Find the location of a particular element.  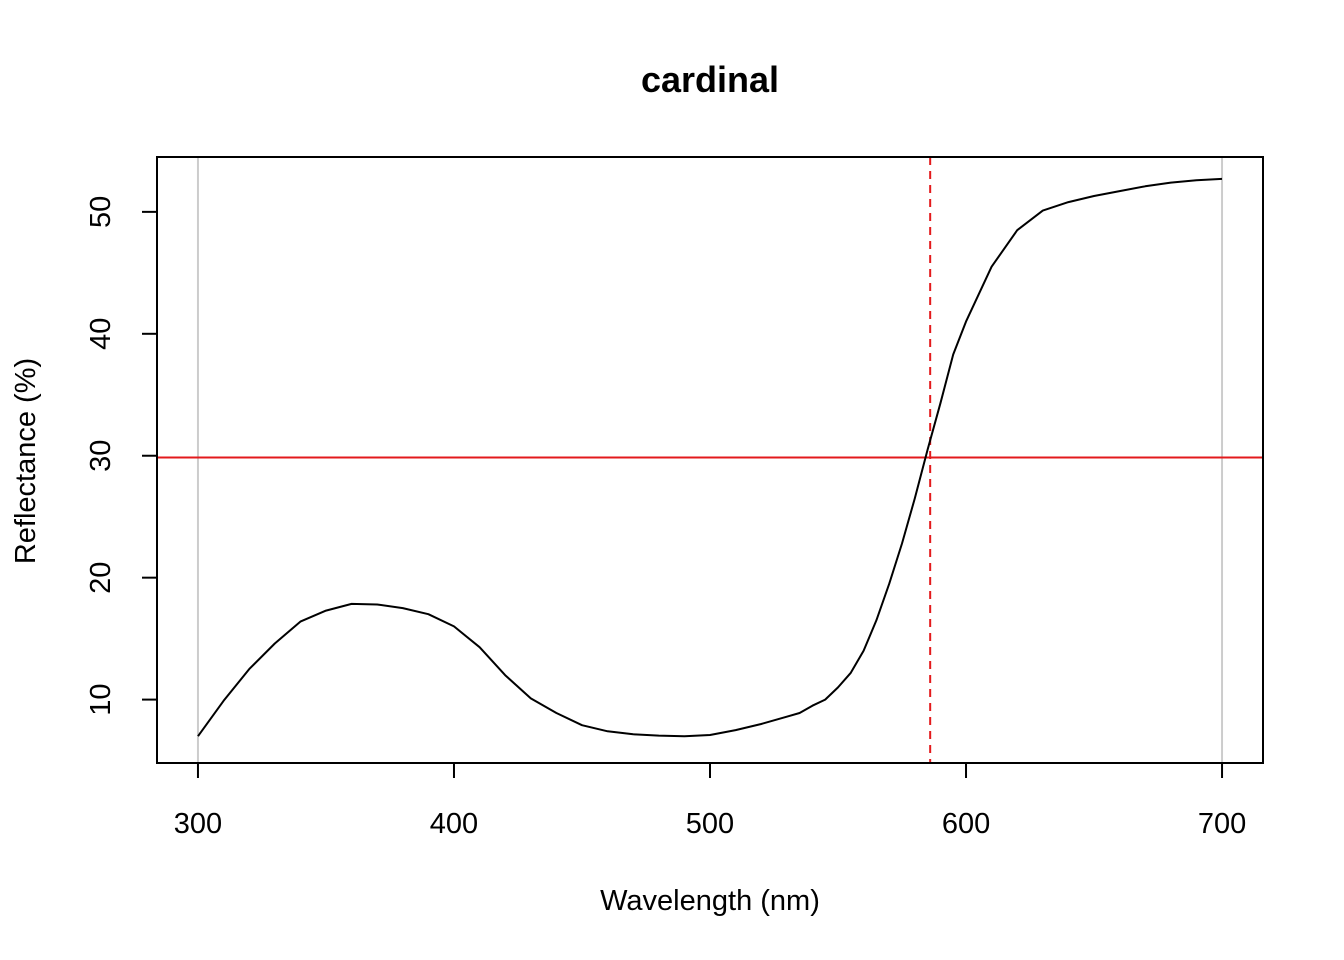

y-tick-label: 20 is located at coordinates (101, 578).